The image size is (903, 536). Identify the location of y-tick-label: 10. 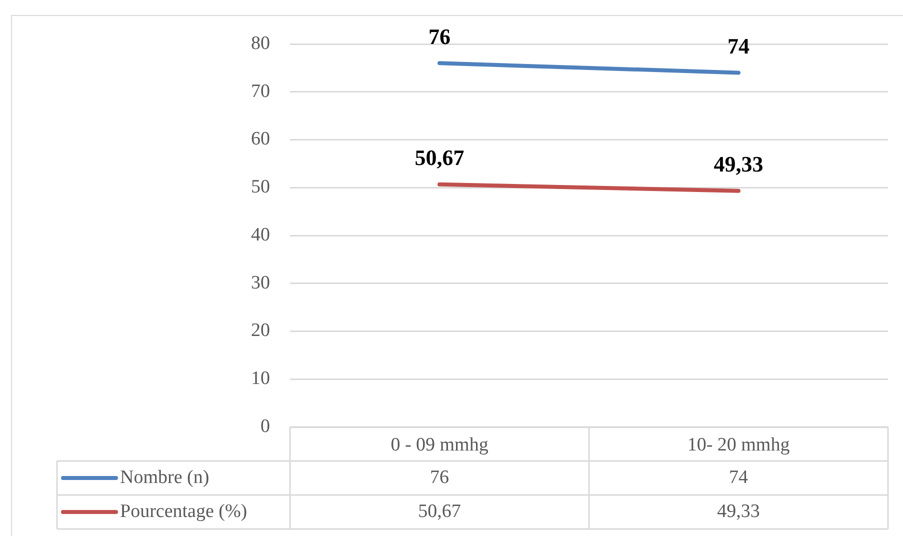
(260, 379).